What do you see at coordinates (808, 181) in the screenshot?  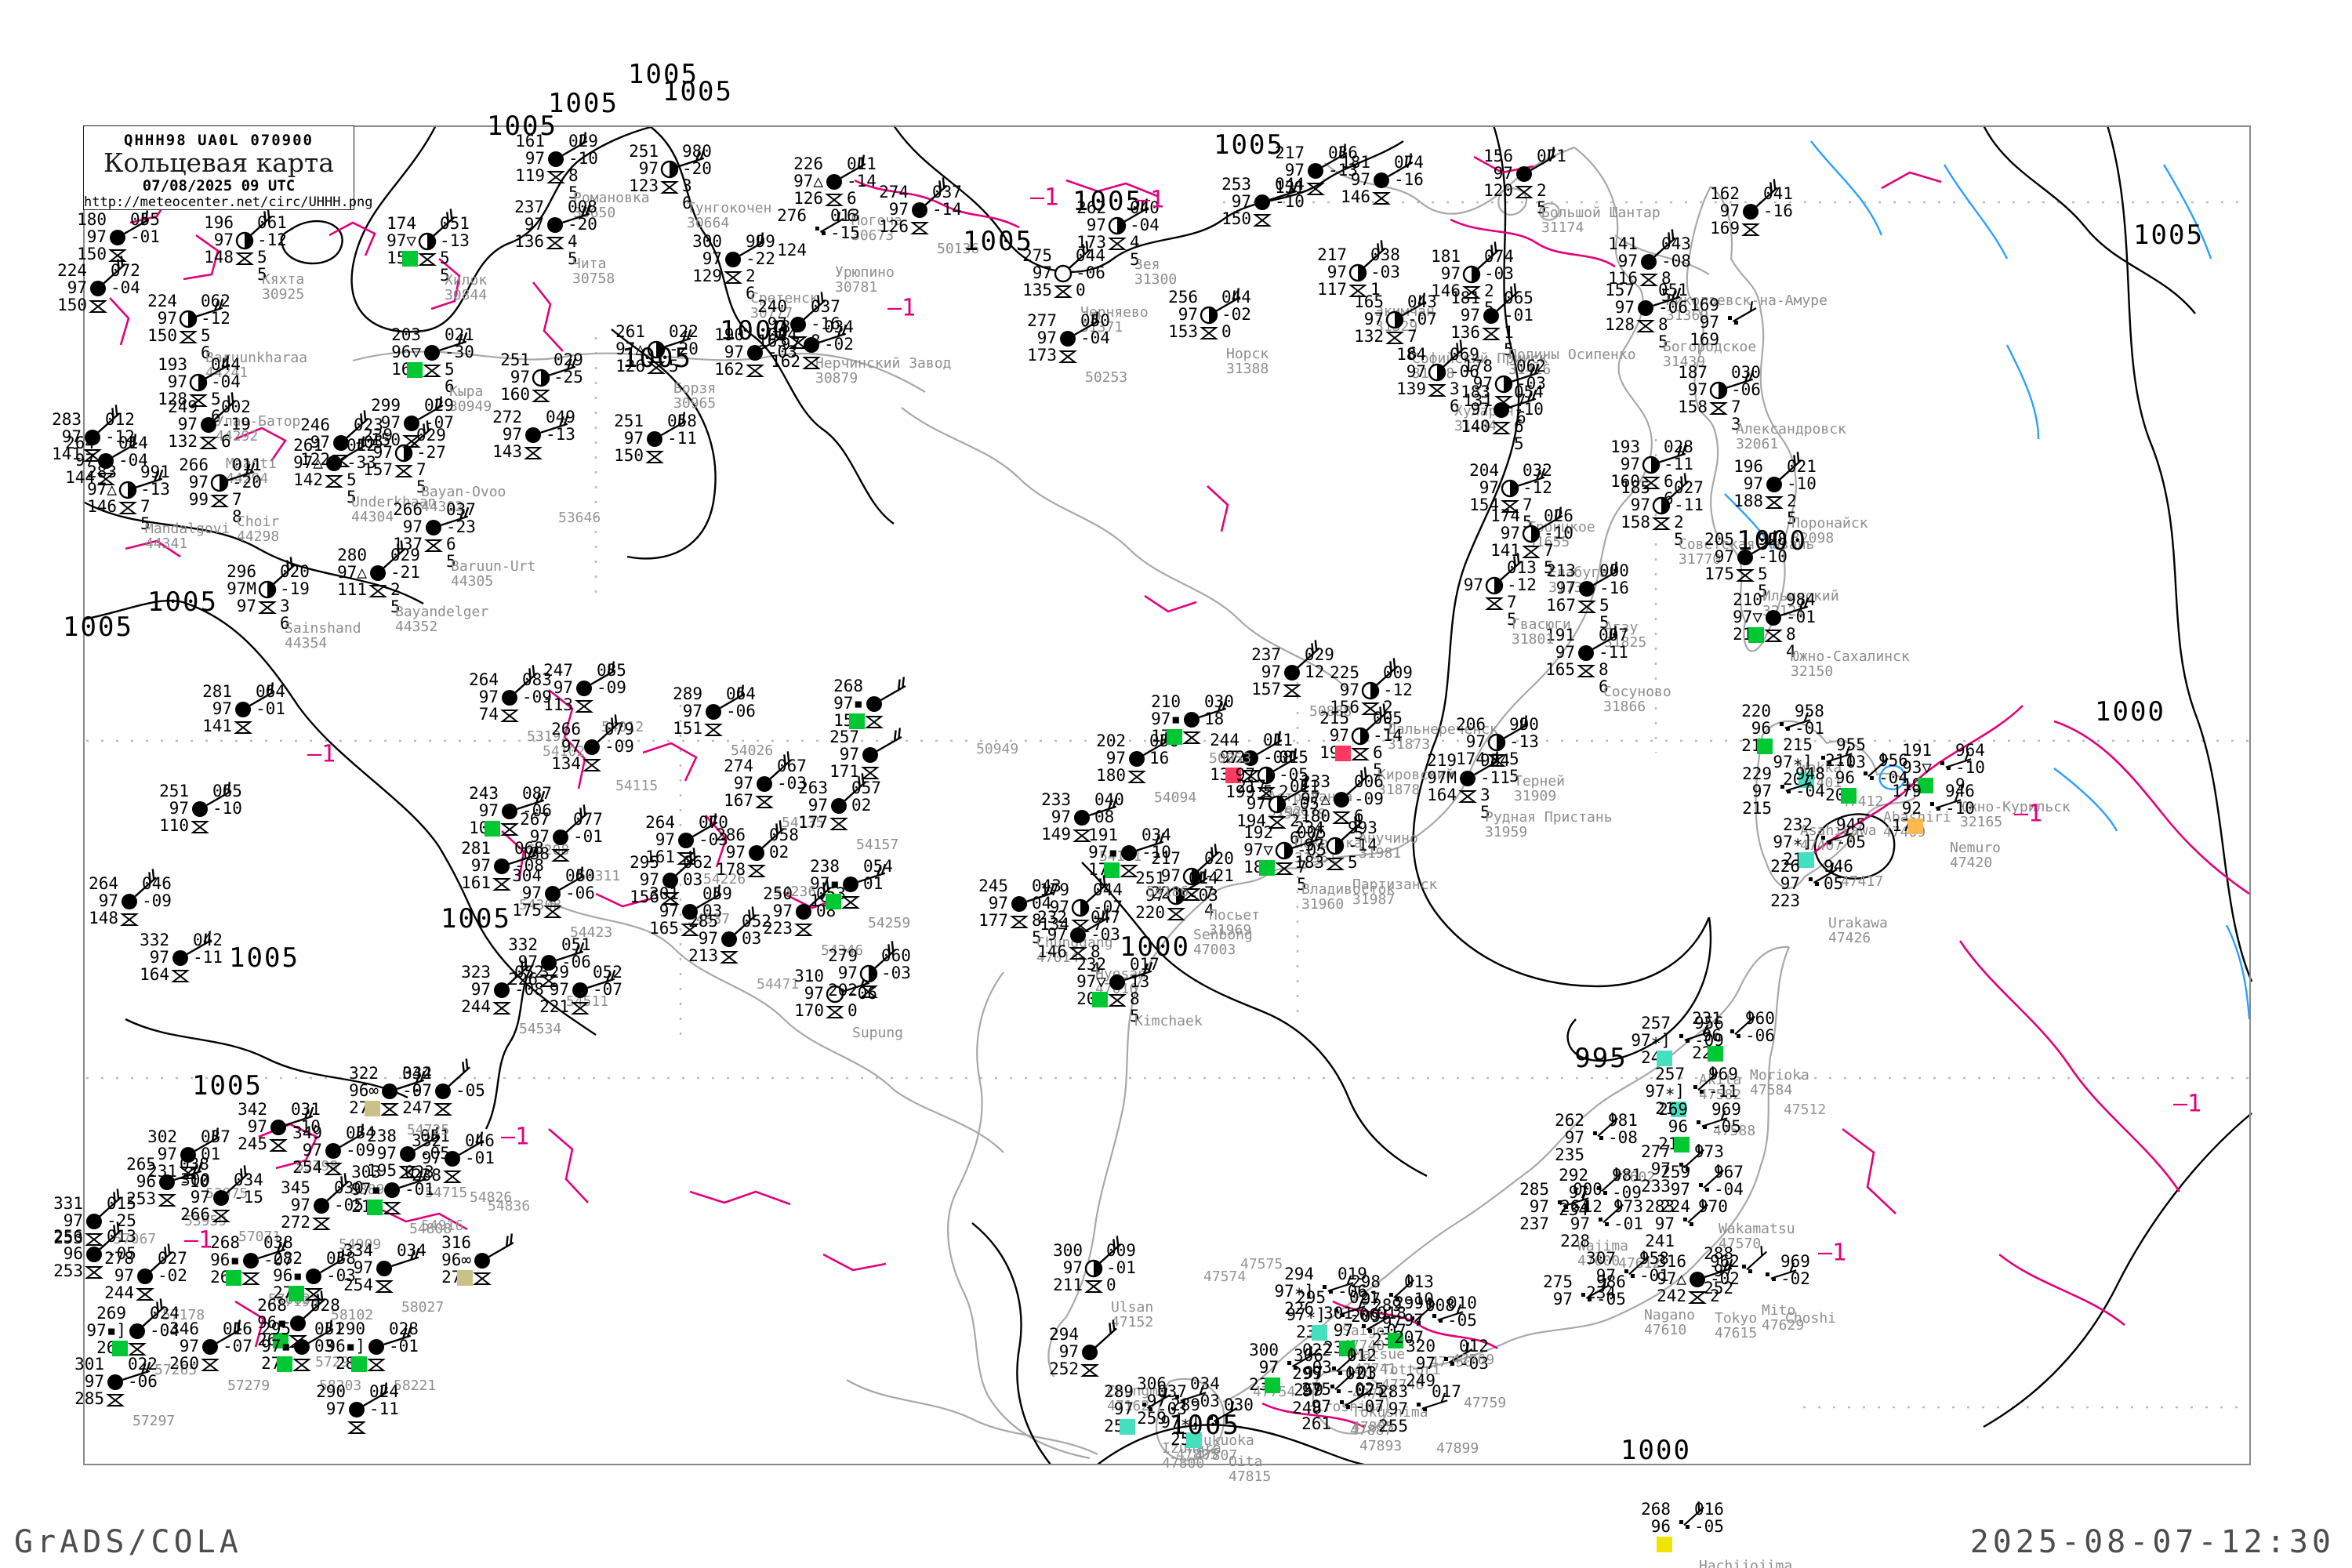 I see `station-temp-column: 226 97△ 126` at bounding box center [808, 181].